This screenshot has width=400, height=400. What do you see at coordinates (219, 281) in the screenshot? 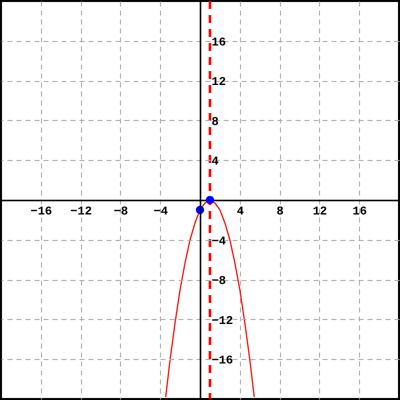
I see `y-tick-label: −8` at bounding box center [219, 281].